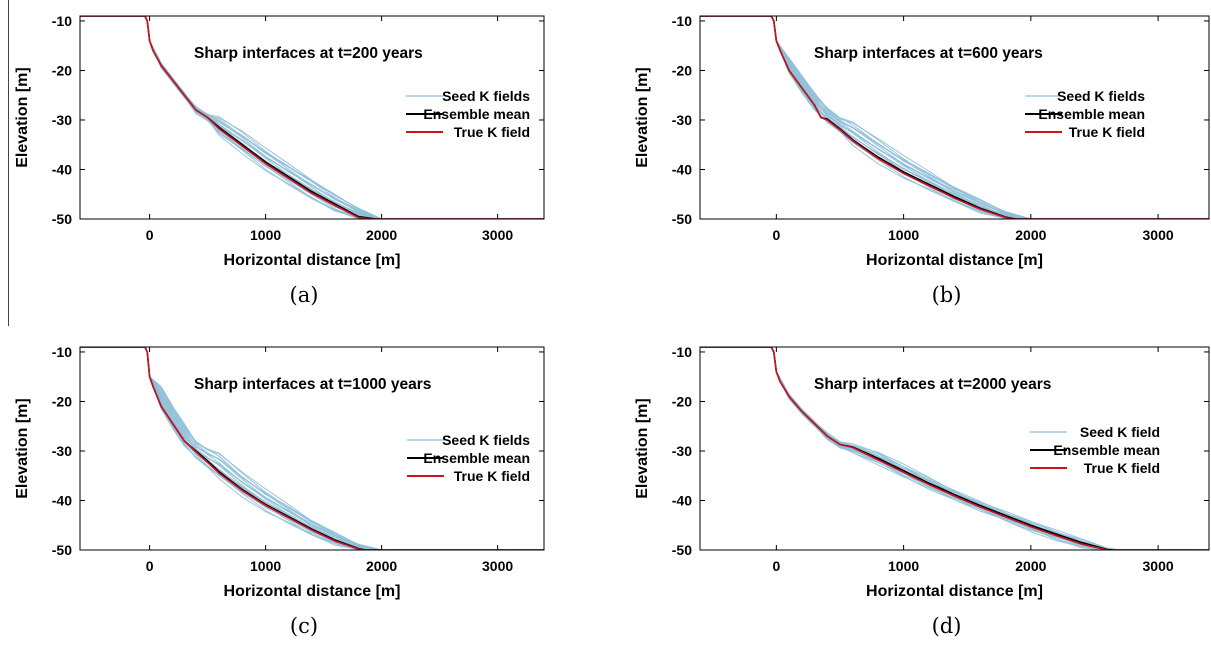  I want to click on chart-title: Sharp interfaces at t=1000 years, so click(312, 384).